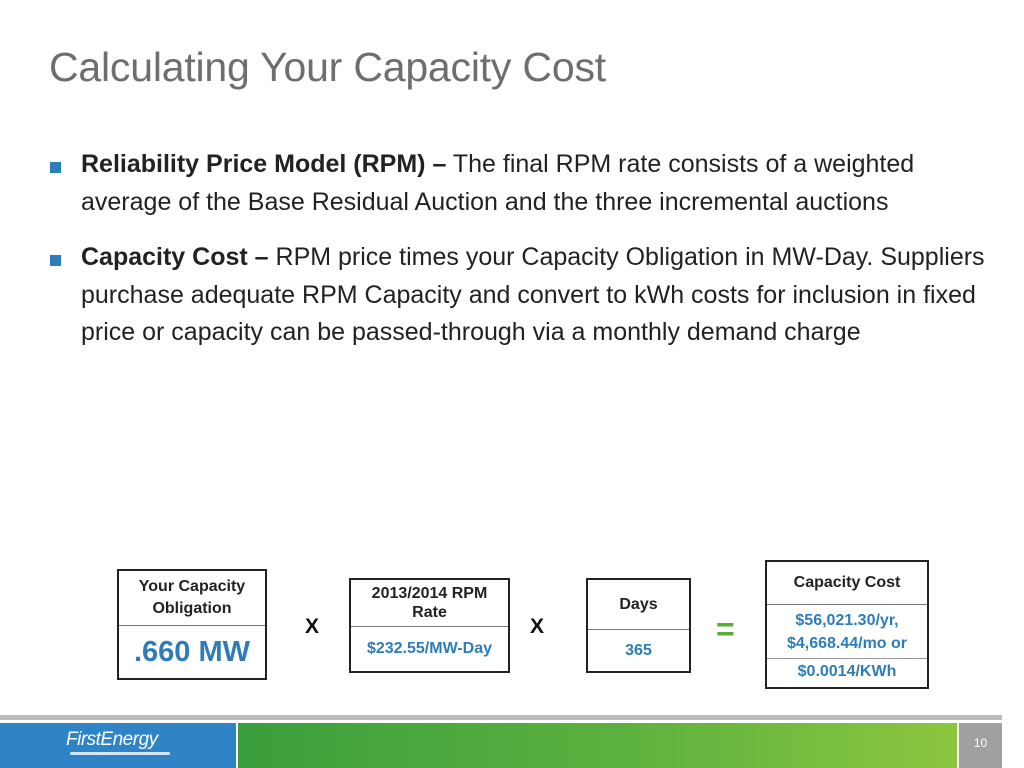 The width and height of the screenshot is (1024, 768). What do you see at coordinates (725, 629) in the screenshot?
I see `equals-sign: =` at bounding box center [725, 629].